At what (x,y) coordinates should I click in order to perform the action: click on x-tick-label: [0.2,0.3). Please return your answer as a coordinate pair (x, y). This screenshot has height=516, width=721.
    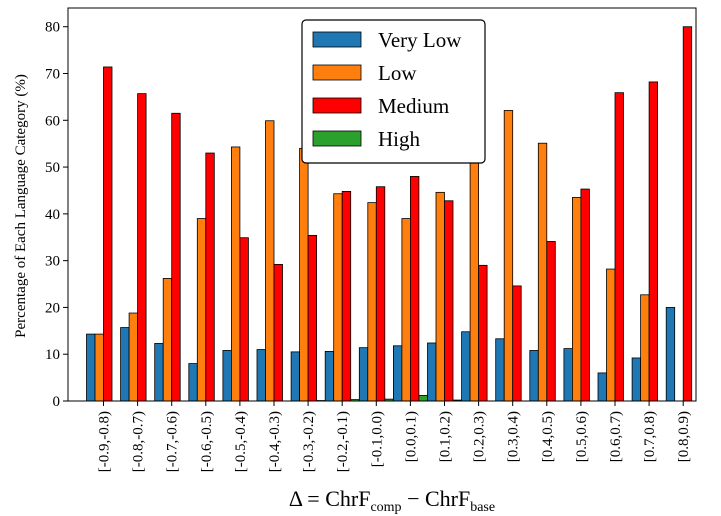
    Looking at the image, I should click on (480, 436).